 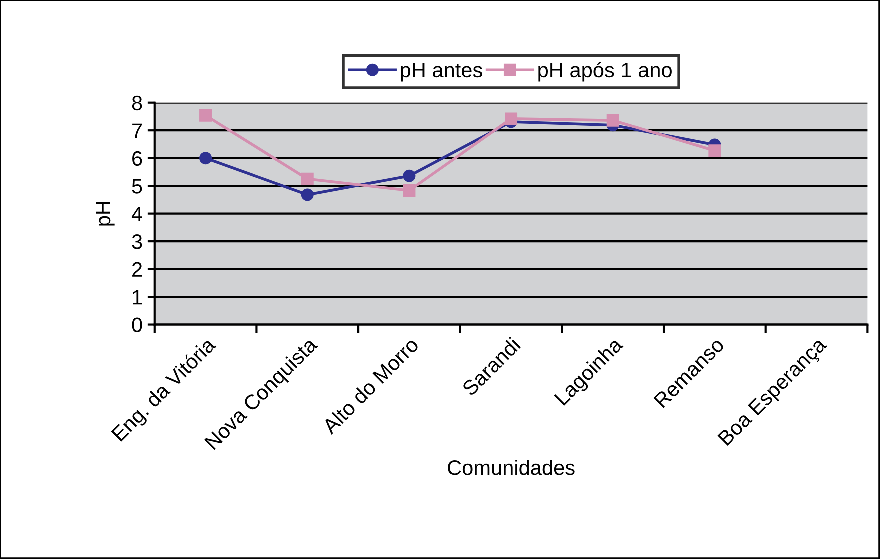 I want to click on y-tick-label: 0, so click(x=137, y=325).